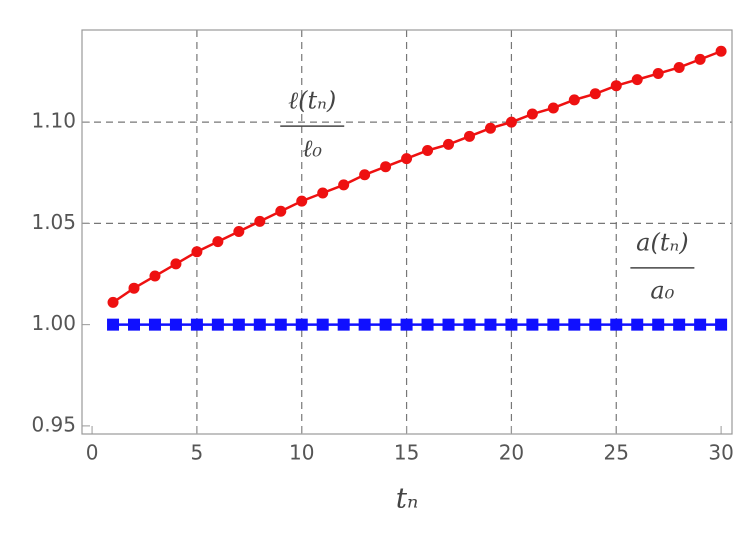 The image size is (747, 537). What do you see at coordinates (511, 453) in the screenshot?
I see `x-tick-label: 20` at bounding box center [511, 453].